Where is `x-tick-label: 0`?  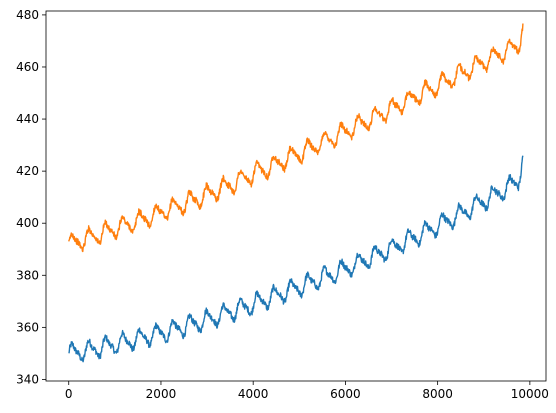 x-tick-label: 0 is located at coordinates (69, 394).